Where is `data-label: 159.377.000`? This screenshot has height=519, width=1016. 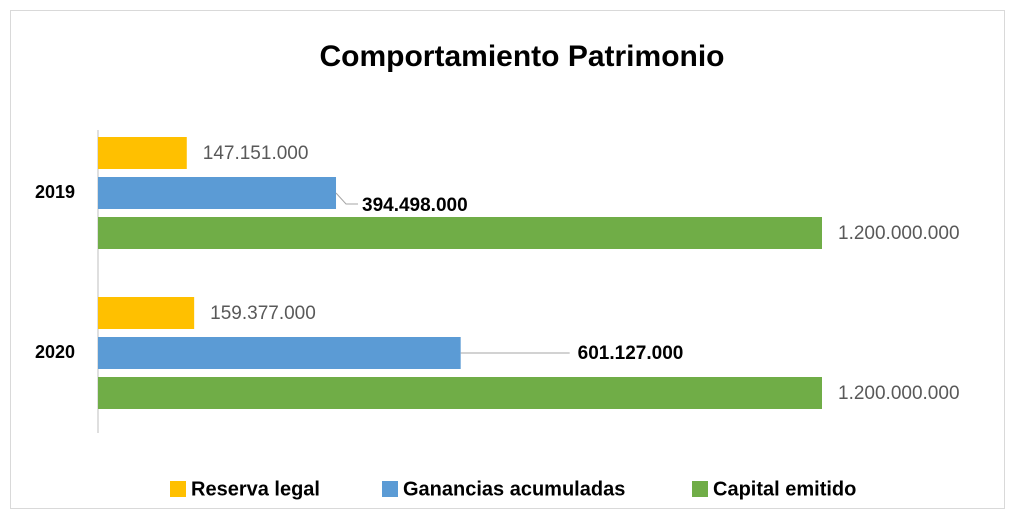 data-label: 159.377.000 is located at coordinates (263, 313).